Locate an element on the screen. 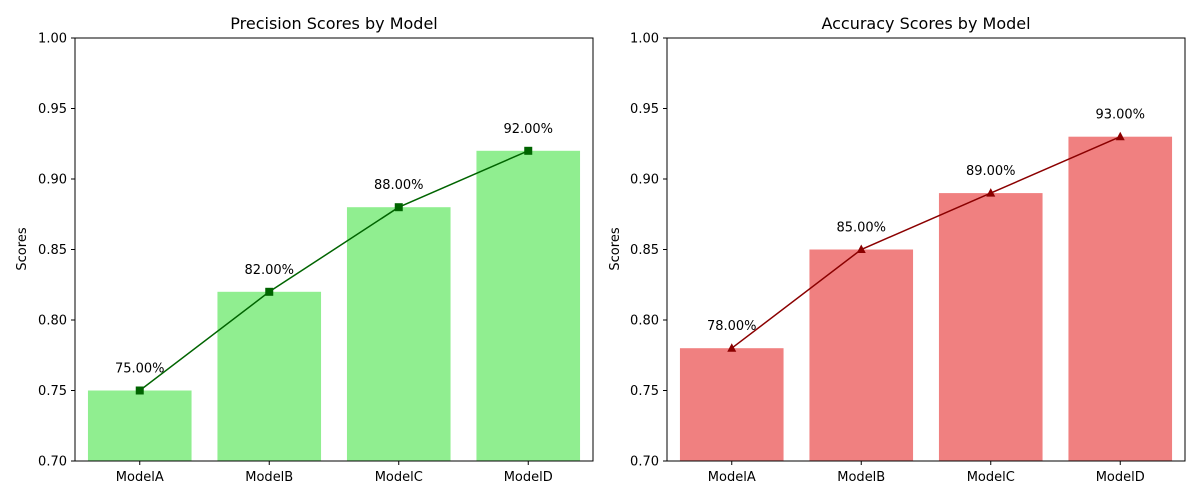 This screenshot has height=500, width=1200. precision-bar-modela is located at coordinates (139, 425).